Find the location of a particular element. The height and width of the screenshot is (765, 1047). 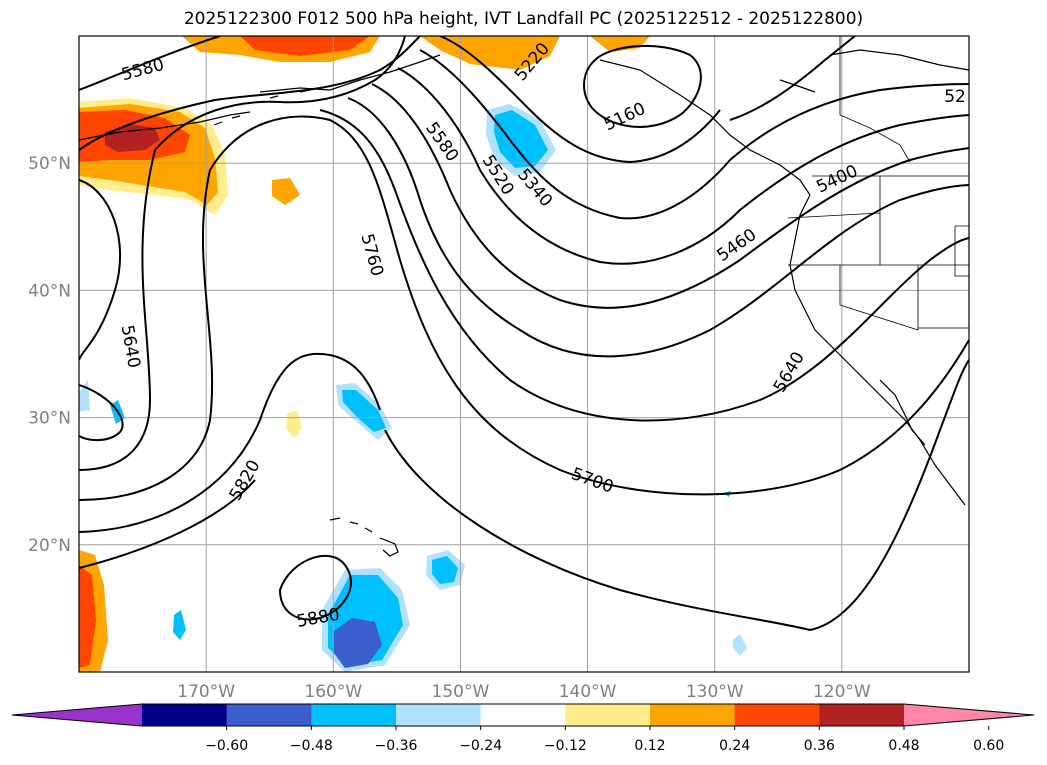

lat-tick-label: 30°N is located at coordinates (49, 419).